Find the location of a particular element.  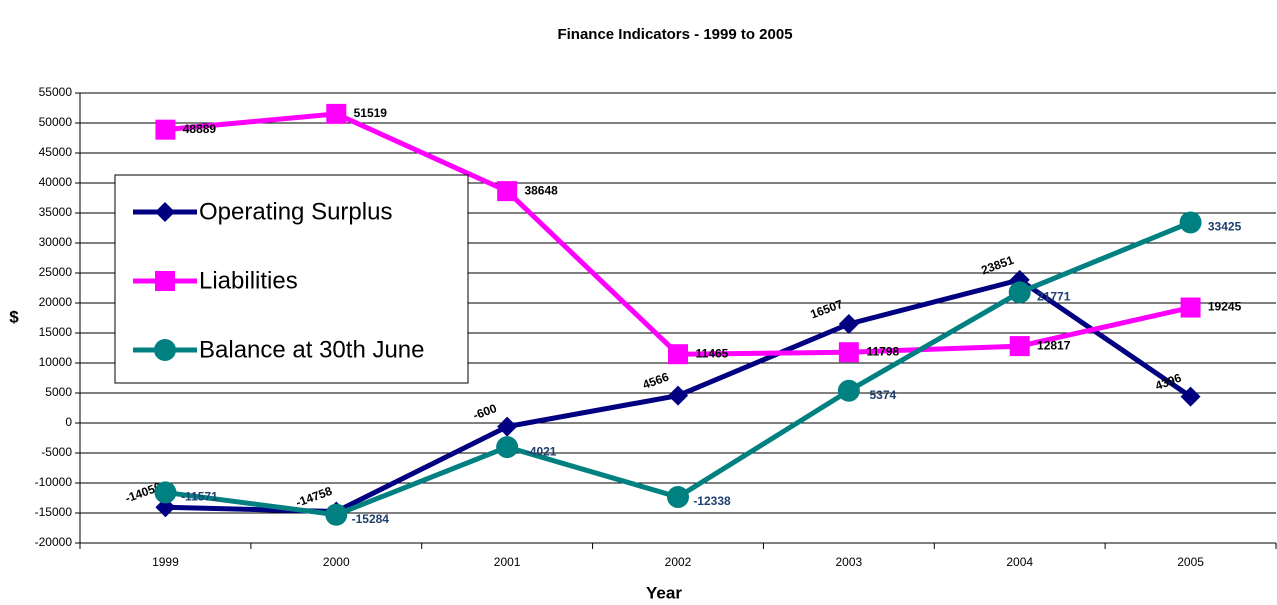

y-tick-label: 5000 is located at coordinates (58, 392).